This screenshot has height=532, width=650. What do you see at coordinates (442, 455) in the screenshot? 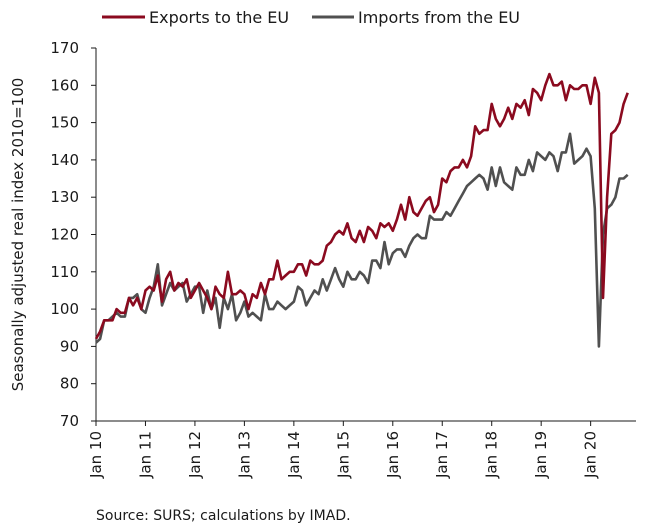
I see `x-tick-label: Jan 17` at bounding box center [442, 455].